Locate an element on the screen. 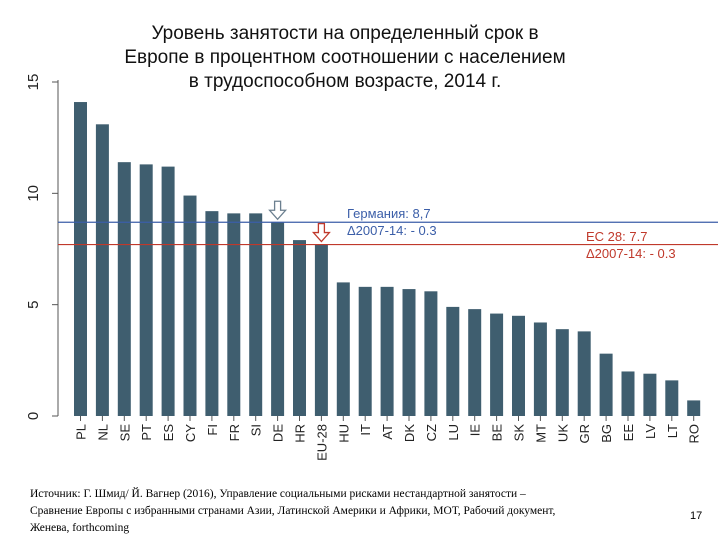 Image resolution: width=720 pixels, height=540 pixels. title-line-3: в трудоспособном возрасте, 2014 г. is located at coordinates (345, 81).